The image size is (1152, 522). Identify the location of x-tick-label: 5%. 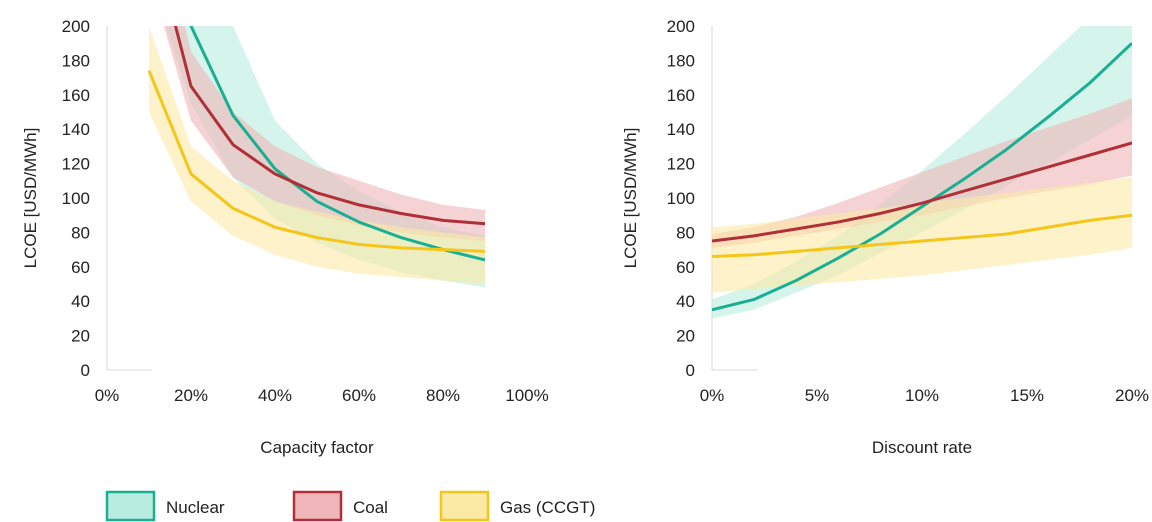
(817, 395).